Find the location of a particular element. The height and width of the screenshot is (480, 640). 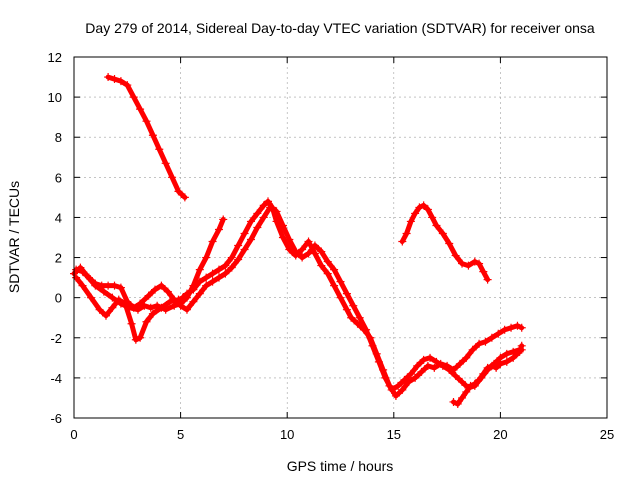

x-tick-label: 10 is located at coordinates (287, 434).